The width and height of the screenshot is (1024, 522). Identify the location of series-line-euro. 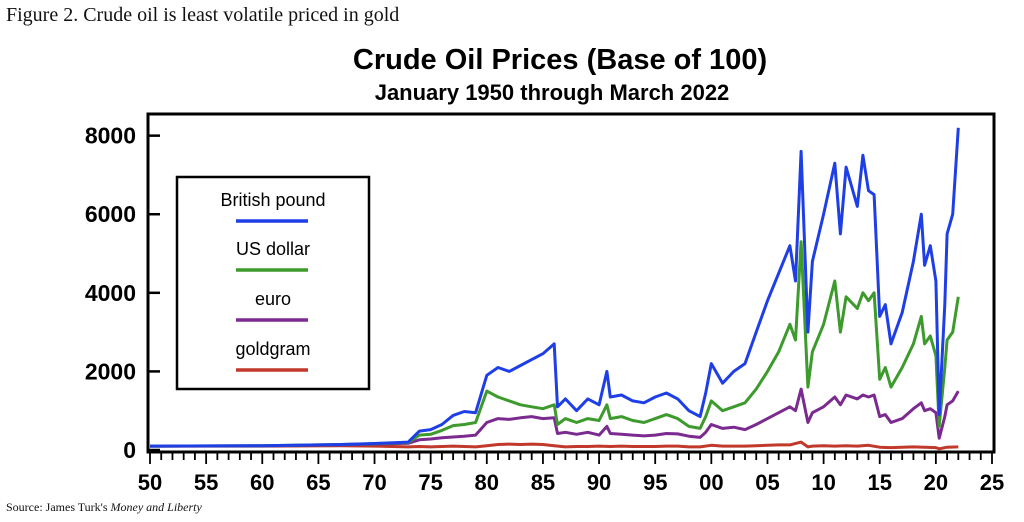
(554, 417).